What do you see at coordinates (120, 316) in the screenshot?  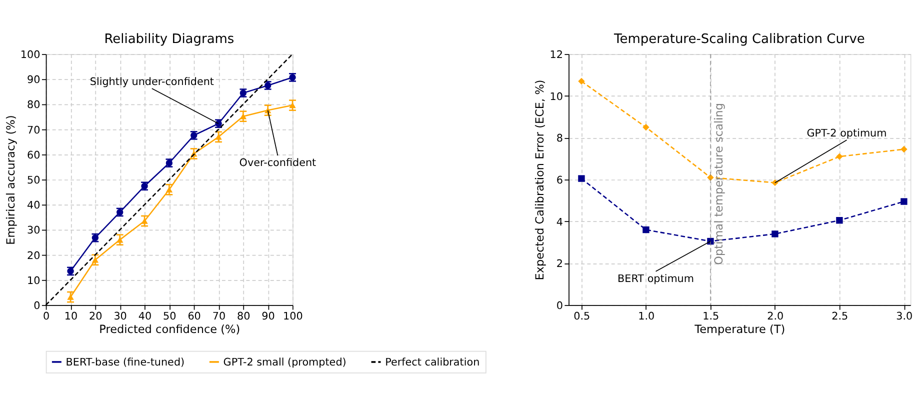 I see `x-tick-label: 30` at bounding box center [120, 316].